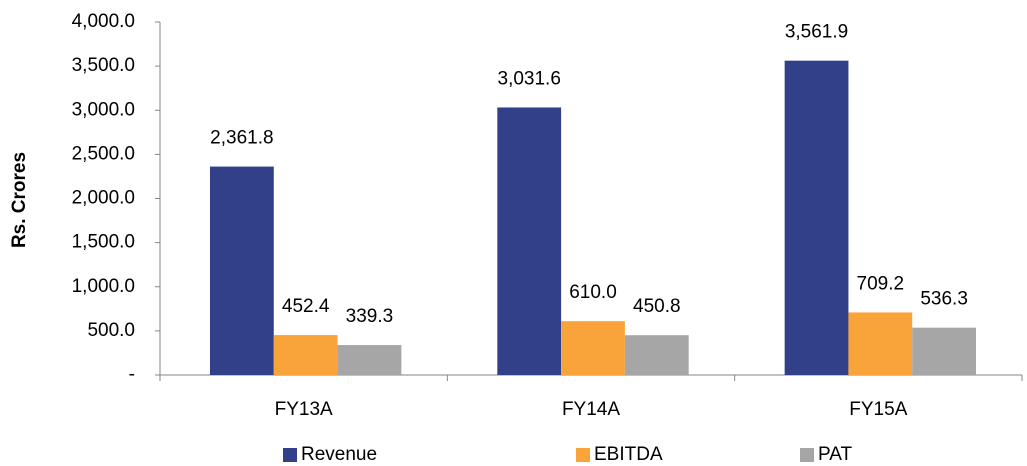  What do you see at coordinates (944, 299) in the screenshot?
I see `value-label: 536.3` at bounding box center [944, 299].